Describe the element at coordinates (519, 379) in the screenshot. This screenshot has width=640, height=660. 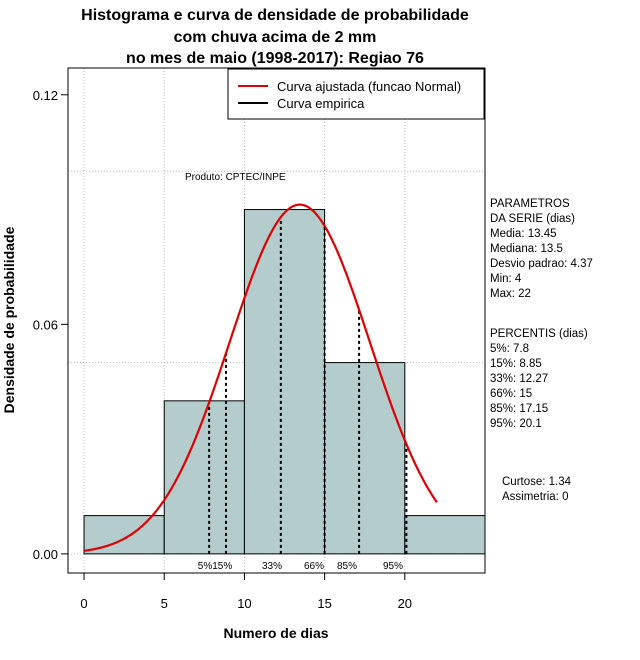
I see `percentis-line: 33%: 12.27` at that location.